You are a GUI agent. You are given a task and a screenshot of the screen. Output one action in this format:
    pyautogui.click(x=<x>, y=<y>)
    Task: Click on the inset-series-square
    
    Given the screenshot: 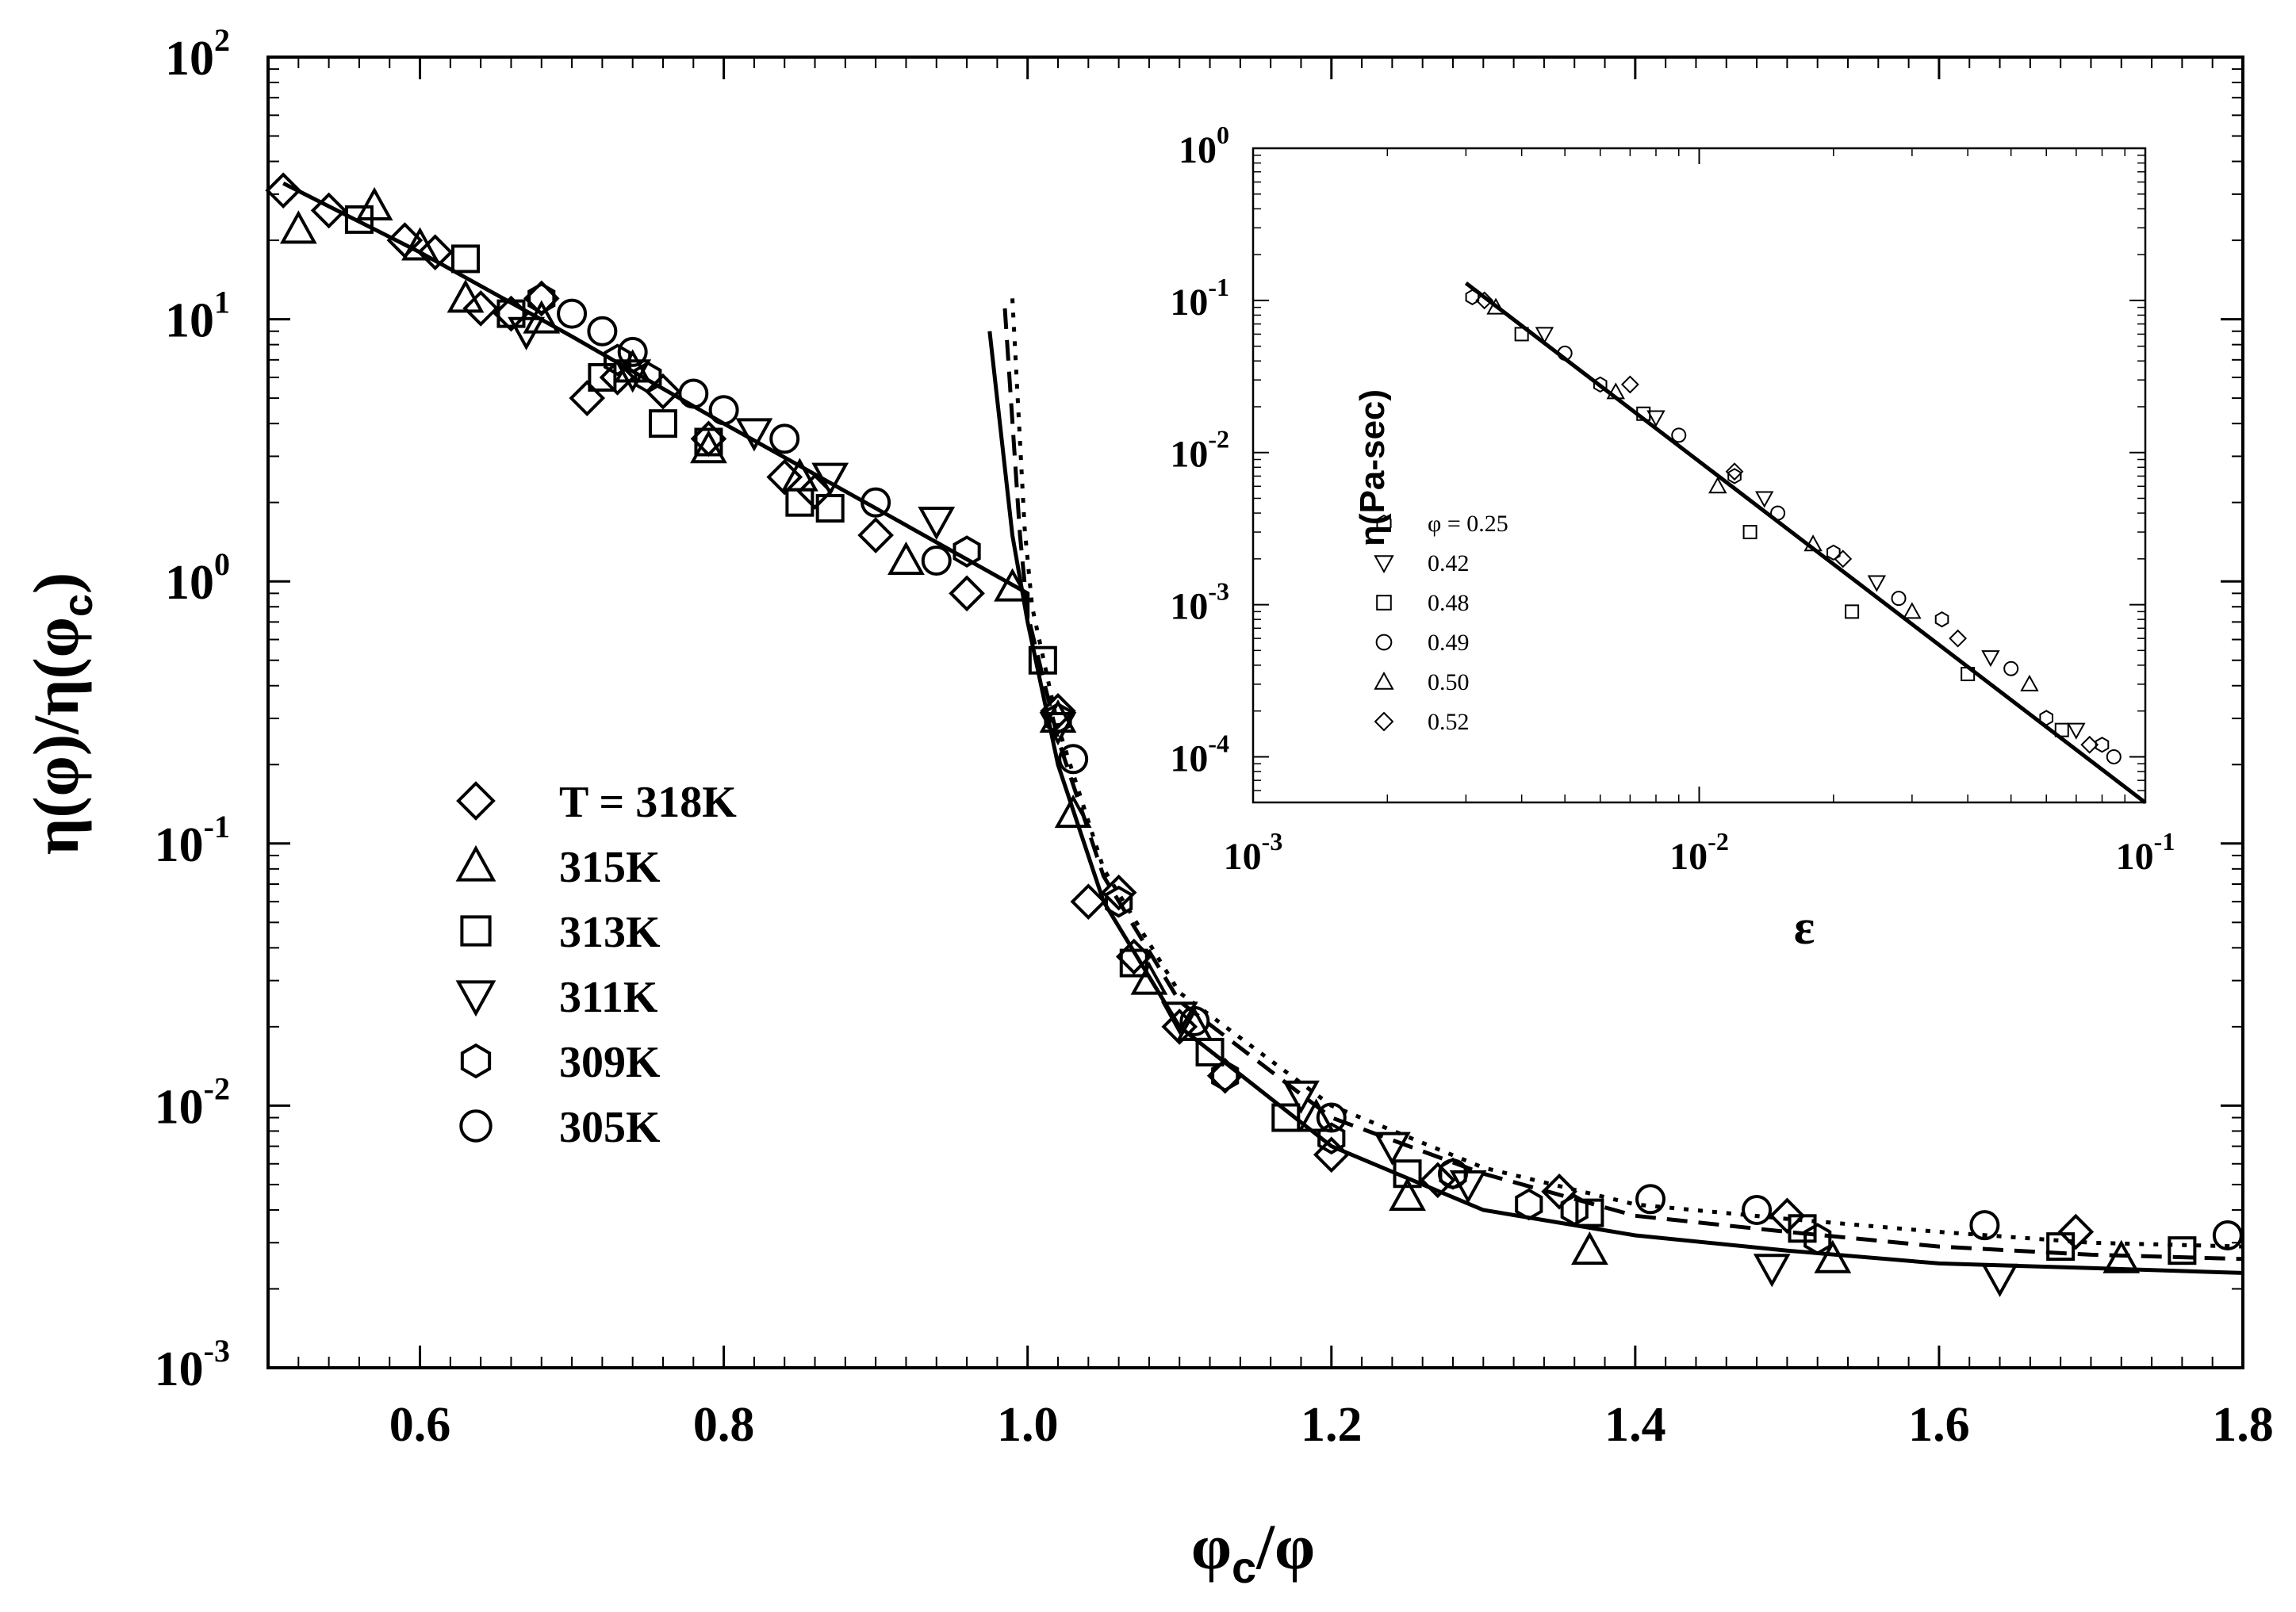 What is the action you would take?
    pyautogui.click(x=1791, y=532)
    